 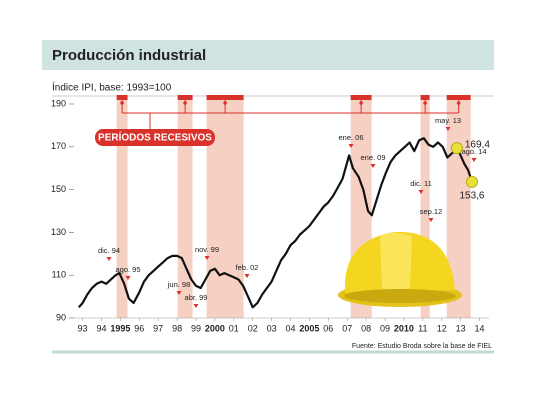 I want to click on x-tick-label: 11, so click(x=422, y=328).